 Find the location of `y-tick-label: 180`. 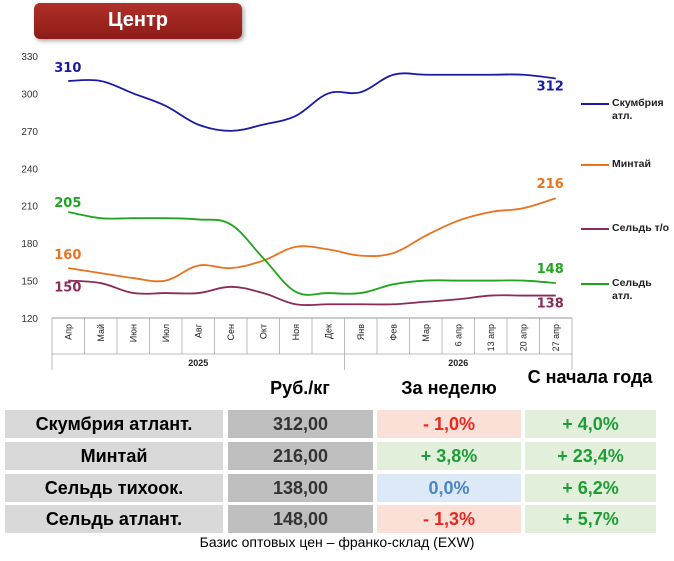

y-tick-label: 180 is located at coordinates (29, 244).